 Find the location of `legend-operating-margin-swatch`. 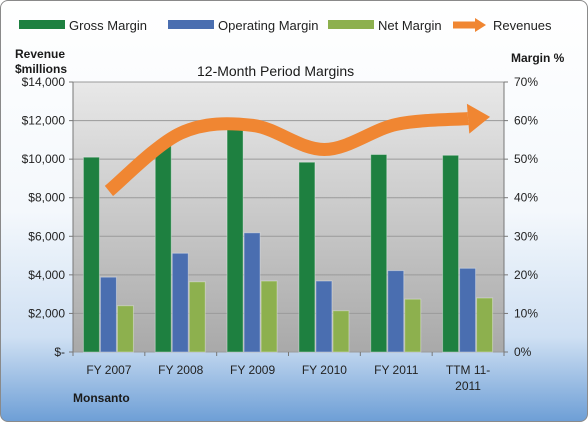

legend-operating-margin-swatch is located at coordinates (191, 24).